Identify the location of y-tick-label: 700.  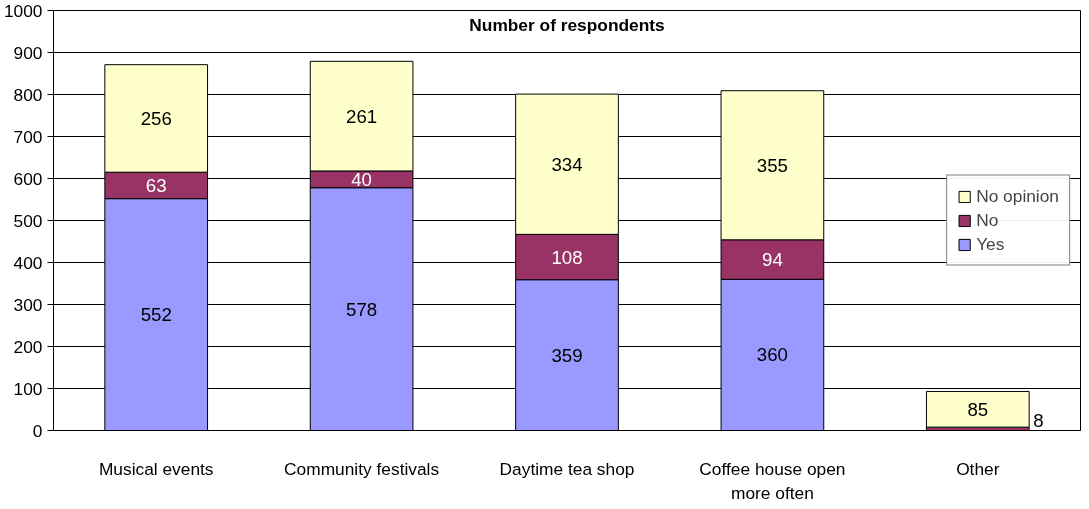
(28, 136).